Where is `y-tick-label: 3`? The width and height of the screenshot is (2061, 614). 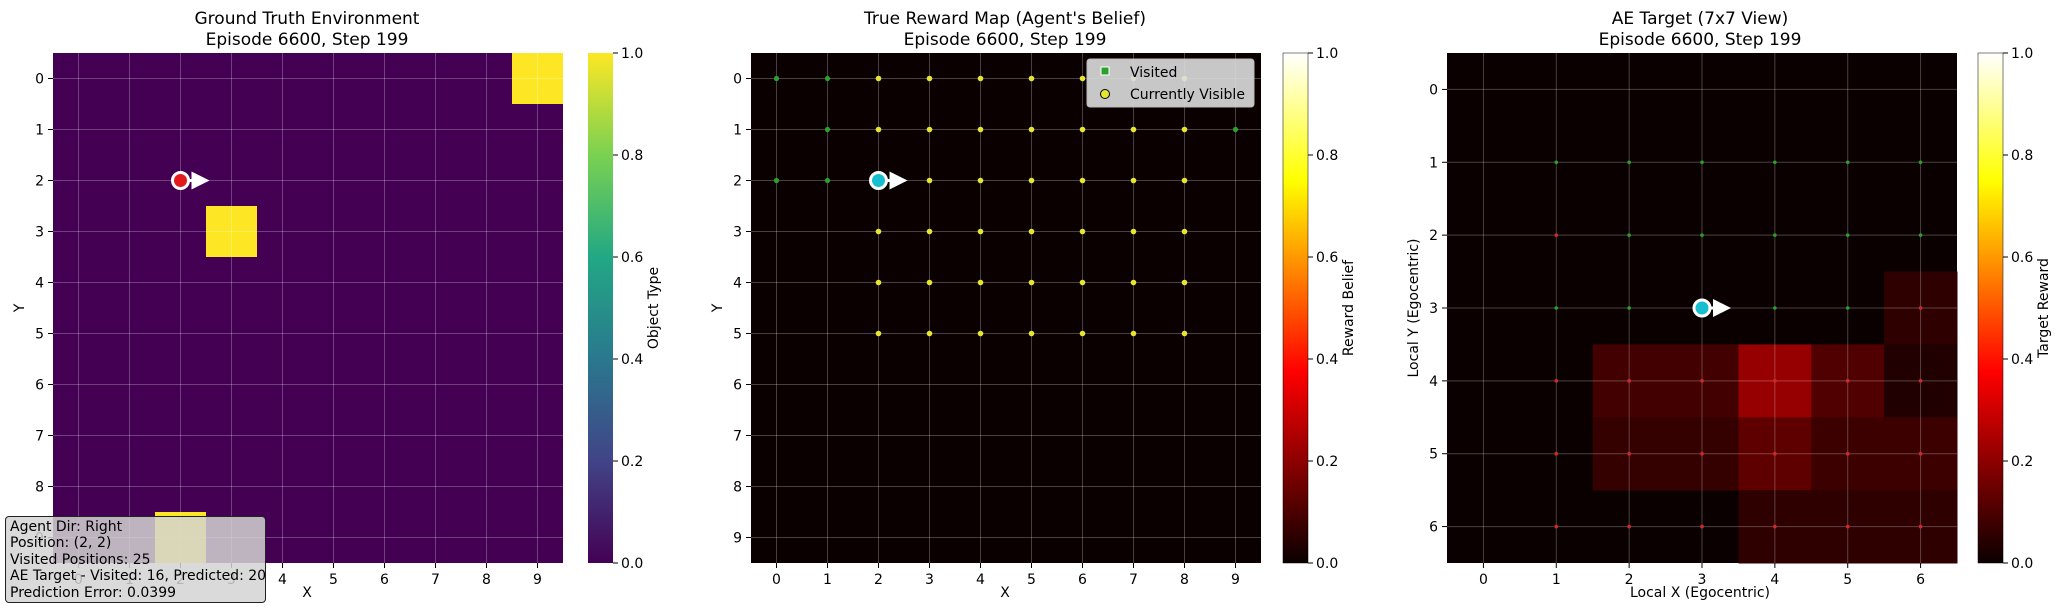
y-tick-label: 3 is located at coordinates (39, 233).